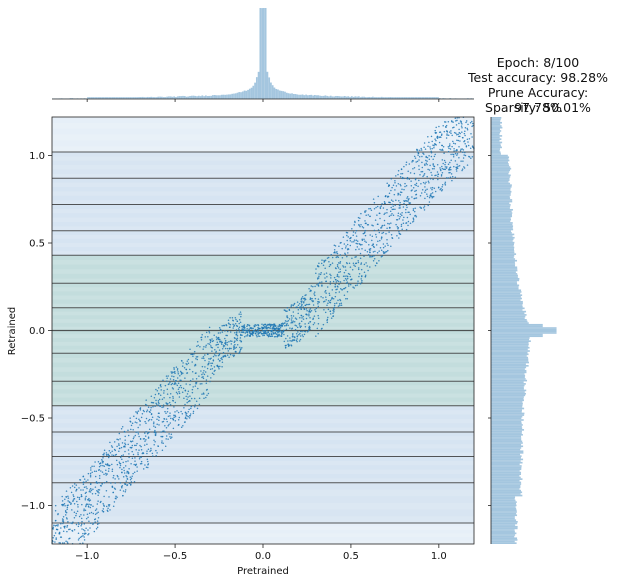 The image size is (618, 582). Describe the element at coordinates (37, 244) in the screenshot. I see `y-tick-label: 0.5` at that location.